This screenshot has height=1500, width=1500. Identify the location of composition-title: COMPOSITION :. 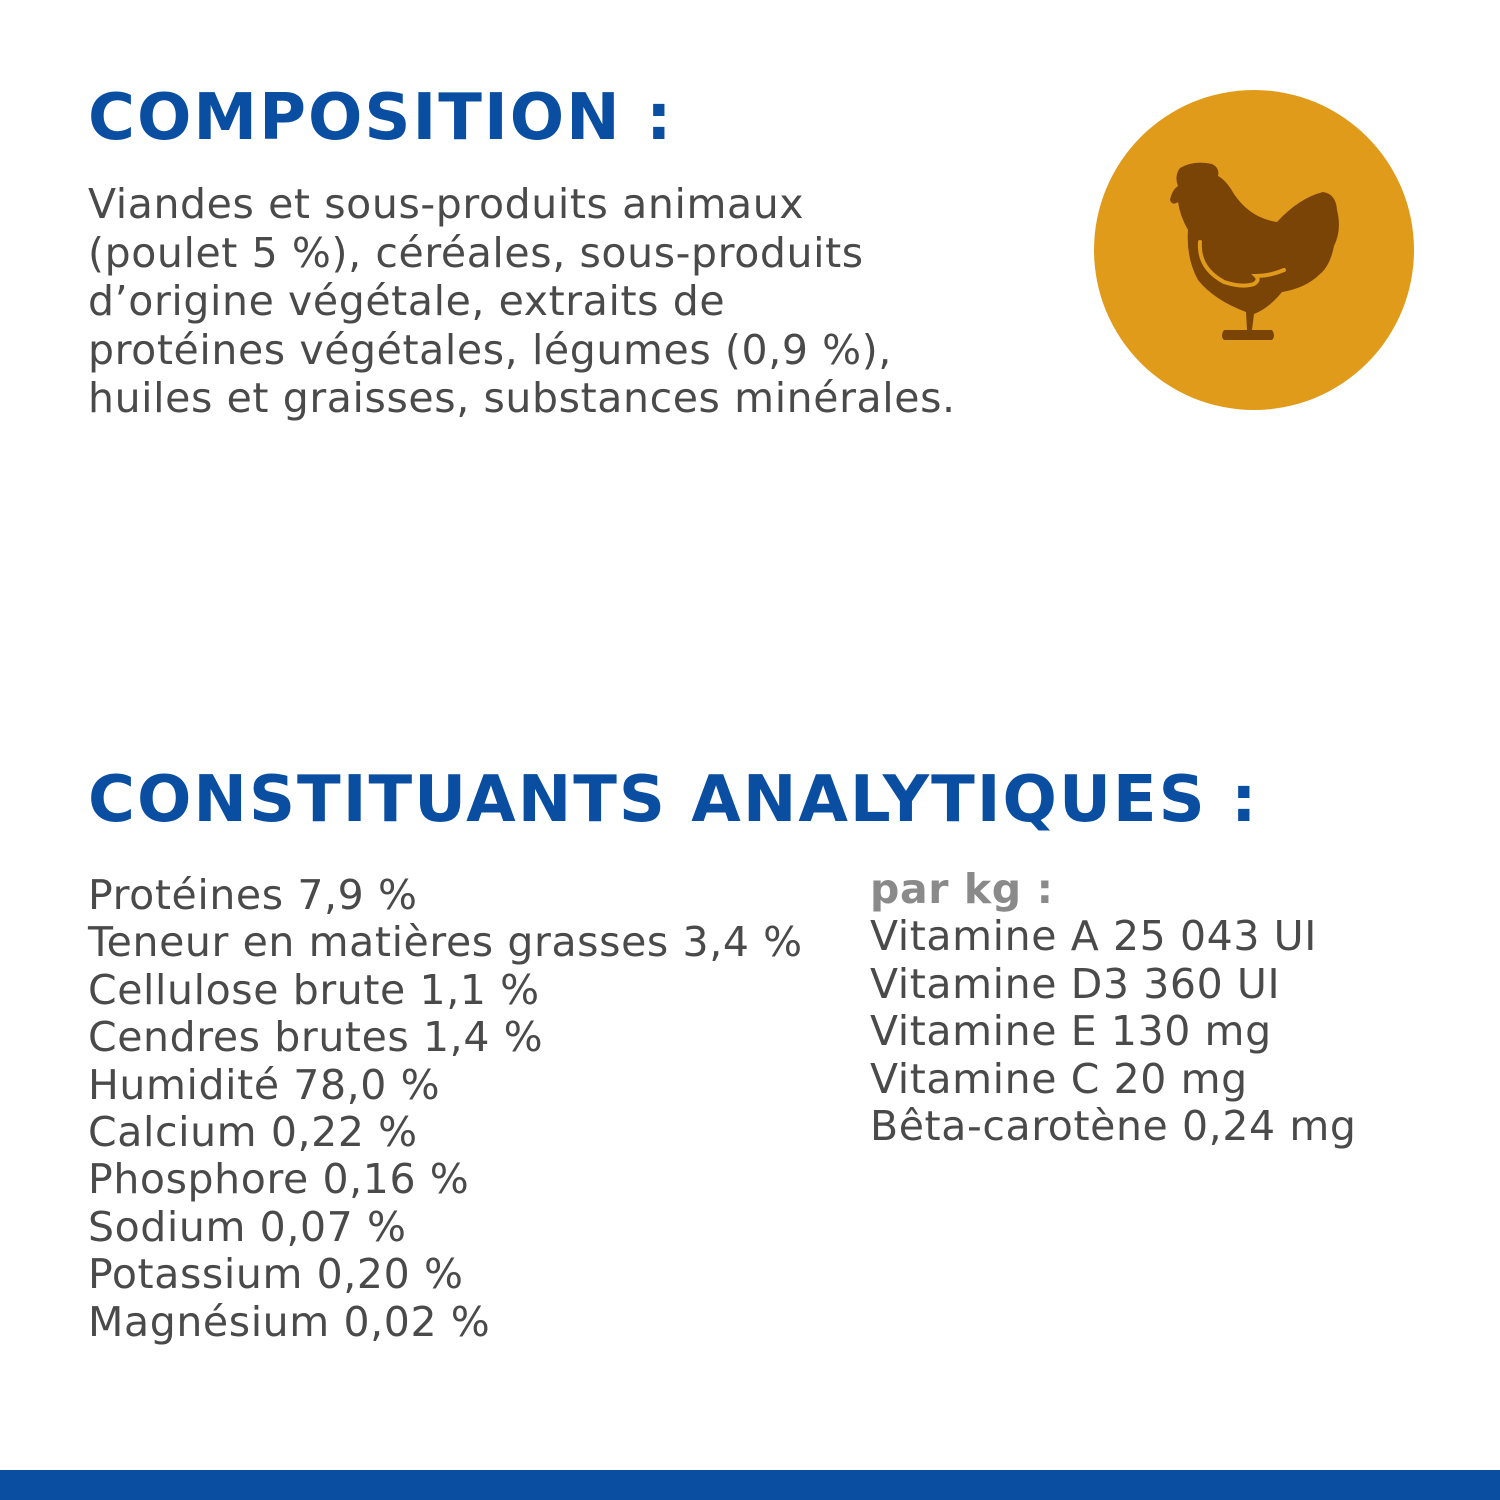
(381, 118).